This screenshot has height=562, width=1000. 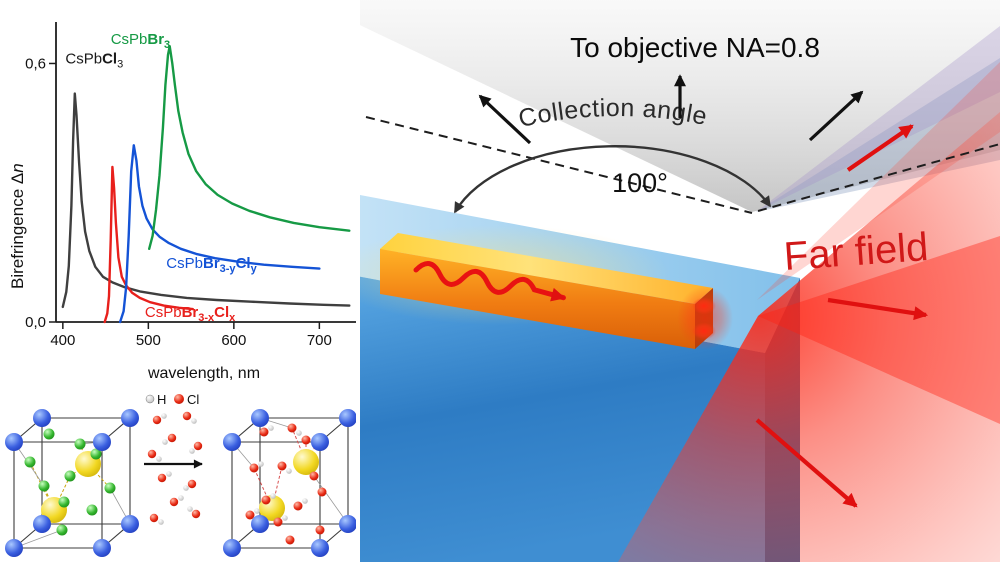 I want to click on cl-legend-label: Cl, so click(x=193, y=399).